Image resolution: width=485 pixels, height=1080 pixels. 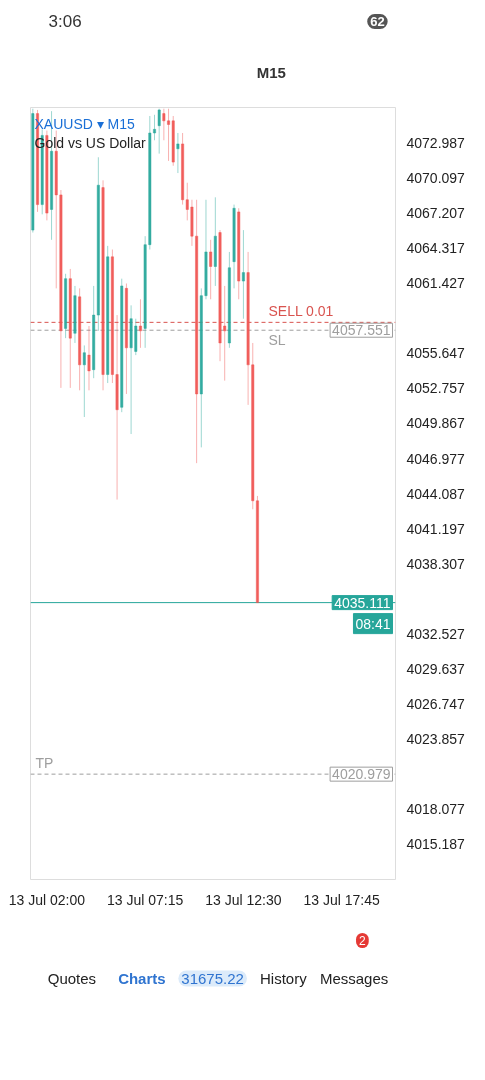 I want to click on y-tick-label: 4067.207, so click(x=436, y=213).